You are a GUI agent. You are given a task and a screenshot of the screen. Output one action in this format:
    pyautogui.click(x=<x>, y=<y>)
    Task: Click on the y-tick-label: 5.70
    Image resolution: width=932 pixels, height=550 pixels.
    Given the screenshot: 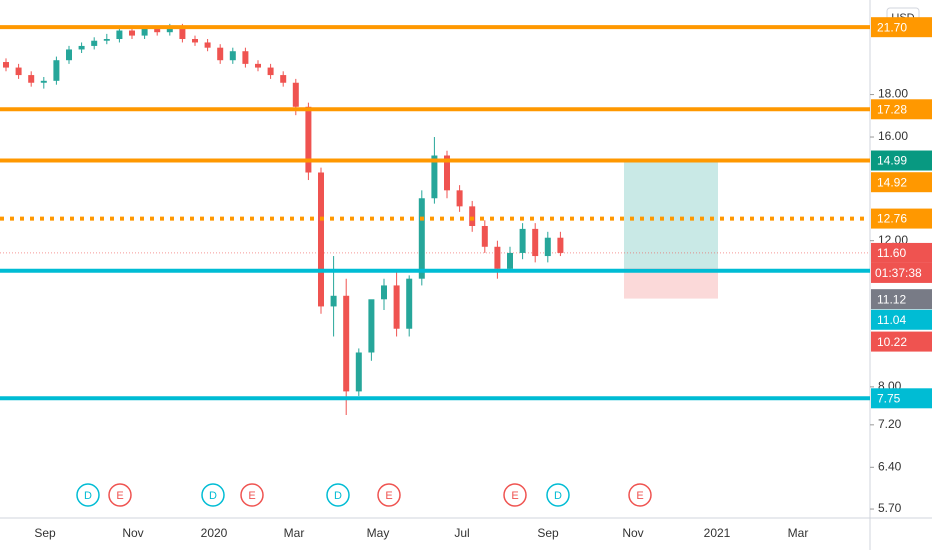 What is the action you would take?
    pyautogui.click(x=890, y=508)
    